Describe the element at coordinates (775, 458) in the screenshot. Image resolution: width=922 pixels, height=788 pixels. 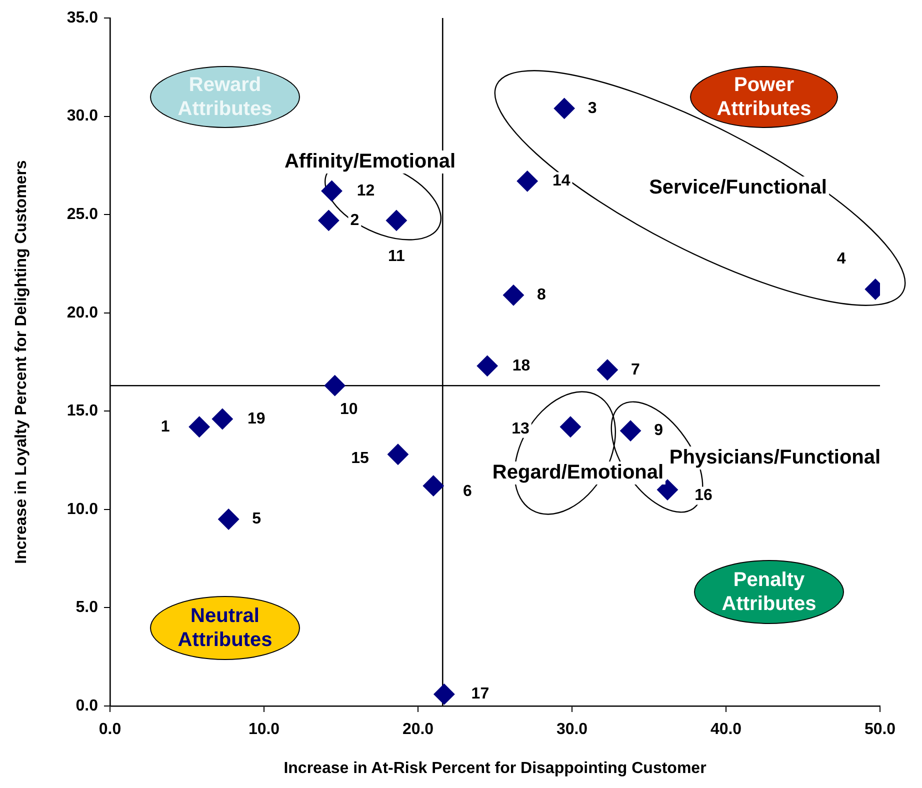
I see `annotation: Physicians/Functional` at that location.